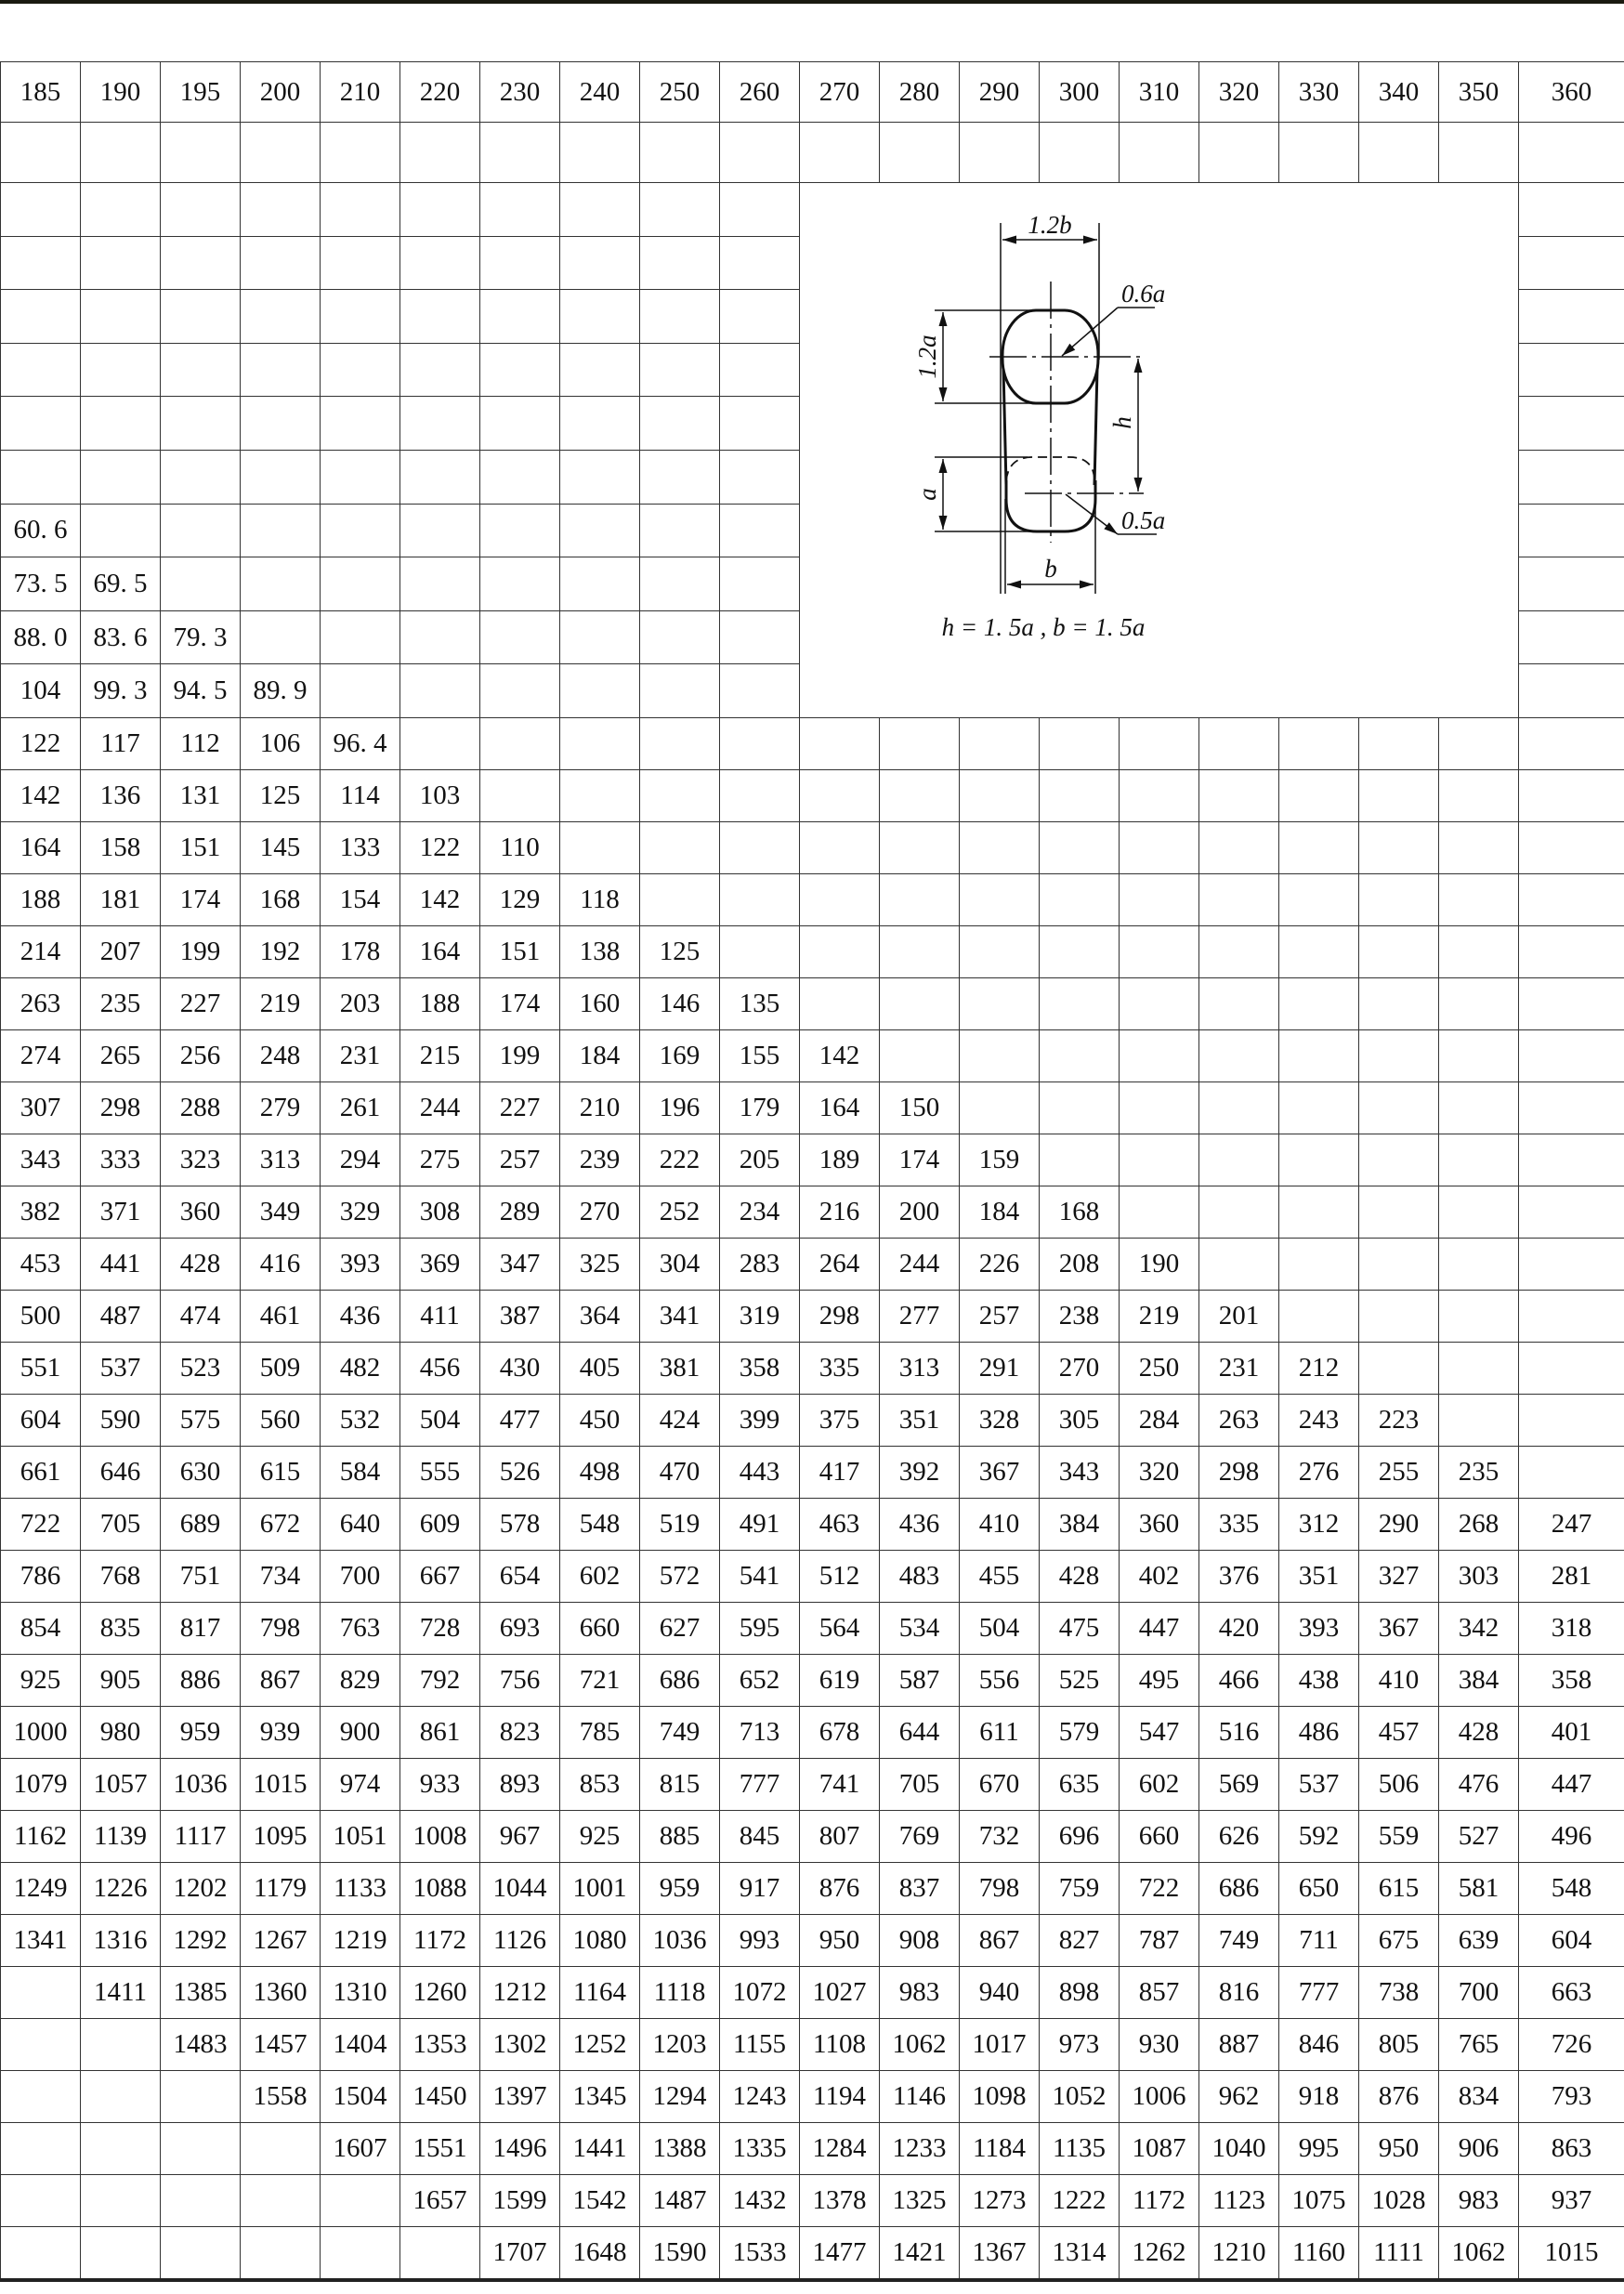 The width and height of the screenshot is (1624, 2294). Describe the element at coordinates (41, 1055) in the screenshot. I see `table-cell: 274` at that location.